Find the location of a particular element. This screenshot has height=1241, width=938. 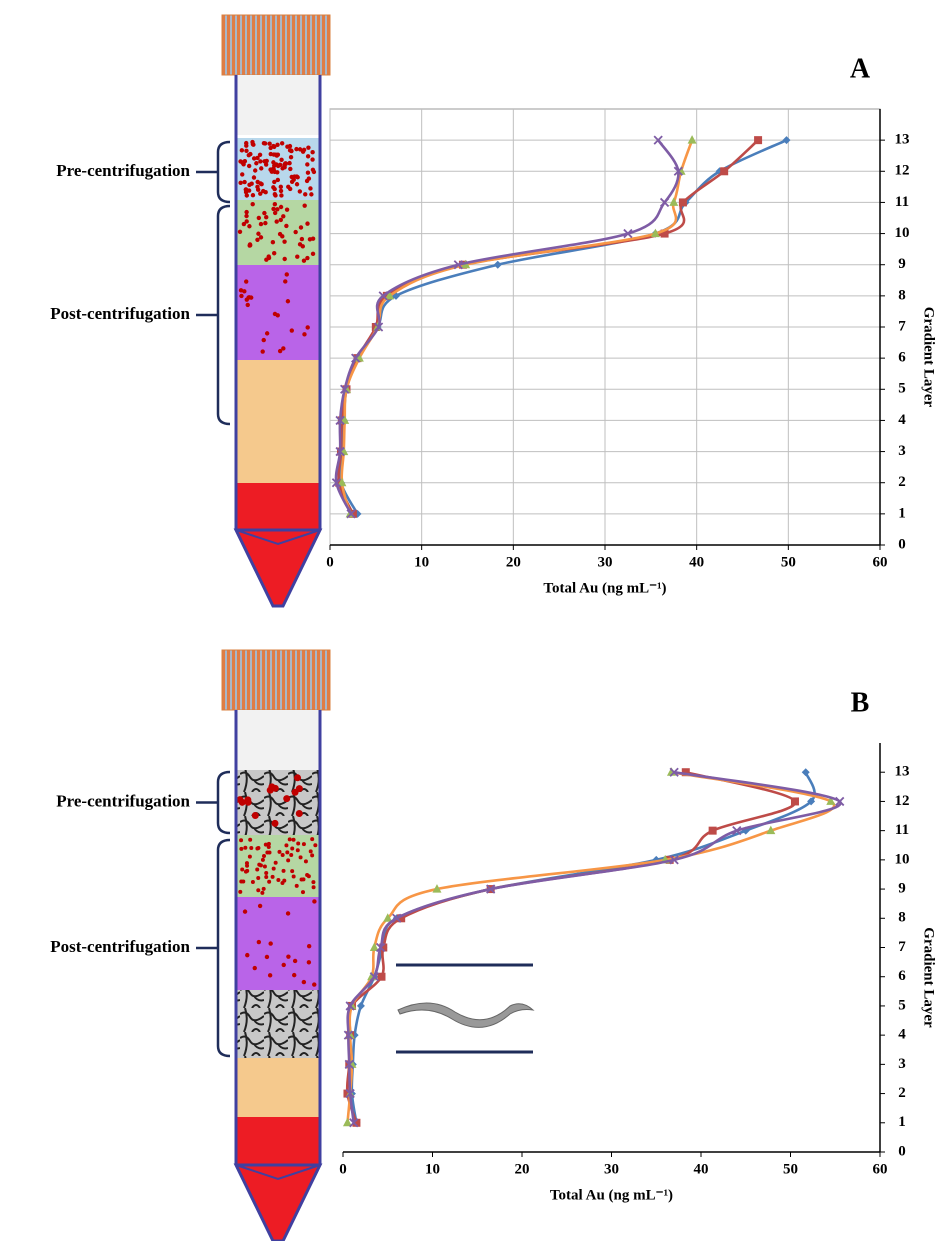

y-axis-title: Gradient Layer is located at coordinates (929, 977).